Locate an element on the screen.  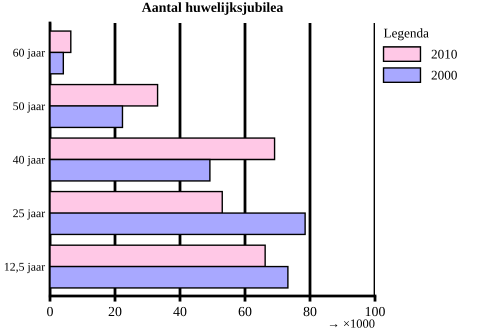
x-tick-label: 100 is located at coordinates (375, 311).